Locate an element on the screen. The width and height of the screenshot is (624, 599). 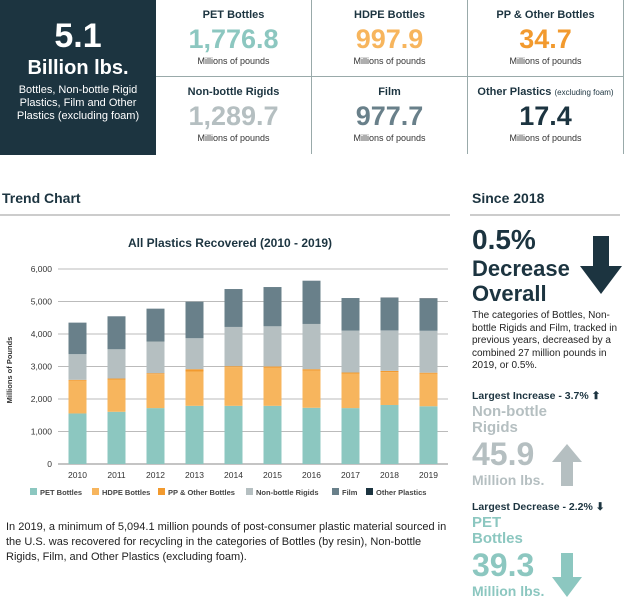
increase-value: 45.9 is located at coordinates (503, 454).